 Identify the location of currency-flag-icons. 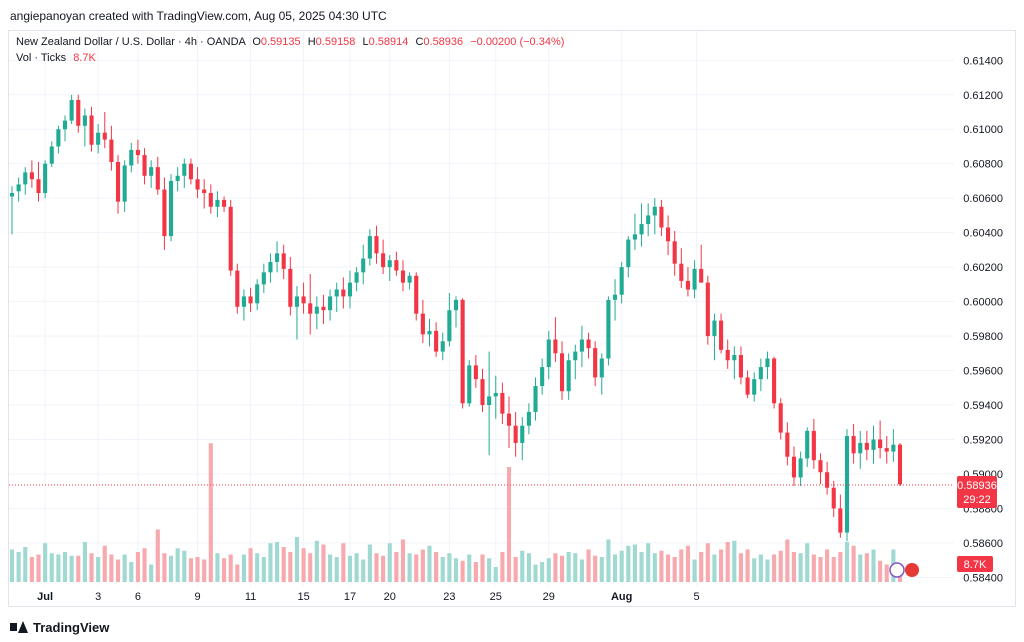
(904, 570).